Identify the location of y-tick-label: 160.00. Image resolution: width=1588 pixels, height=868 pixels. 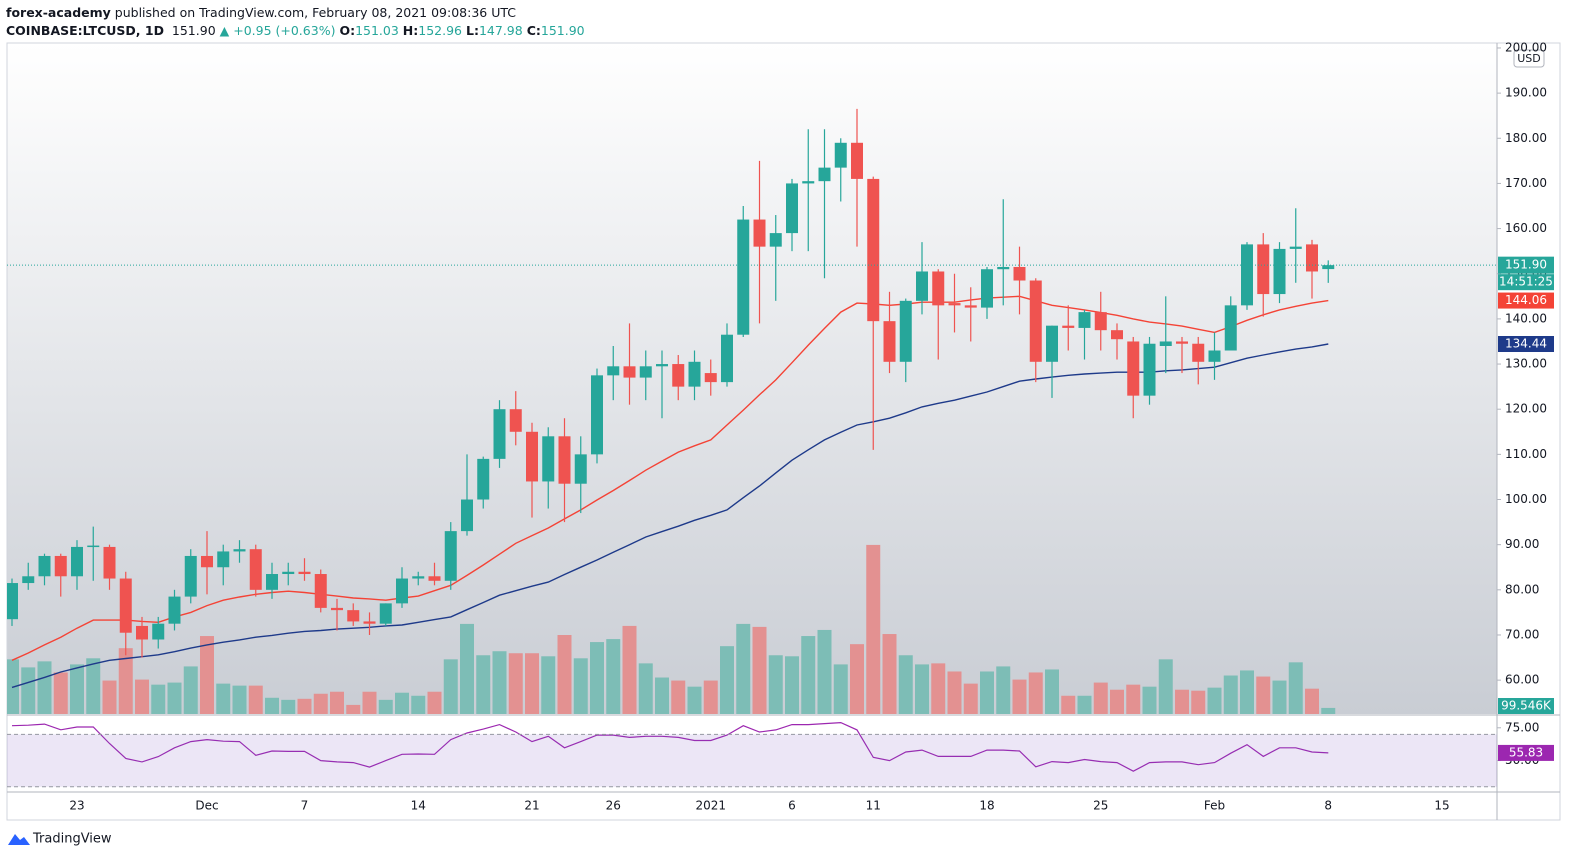
(1526, 228).